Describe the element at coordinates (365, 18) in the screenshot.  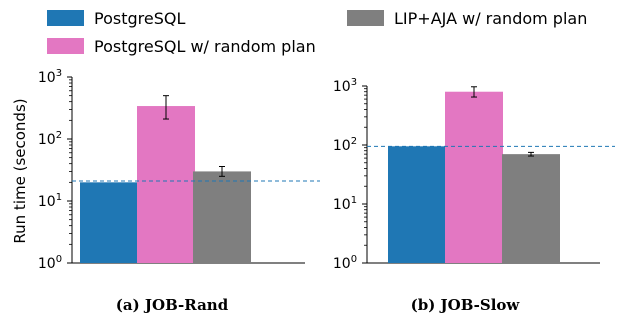
I see `legend-swatch-lipaja-random` at that location.